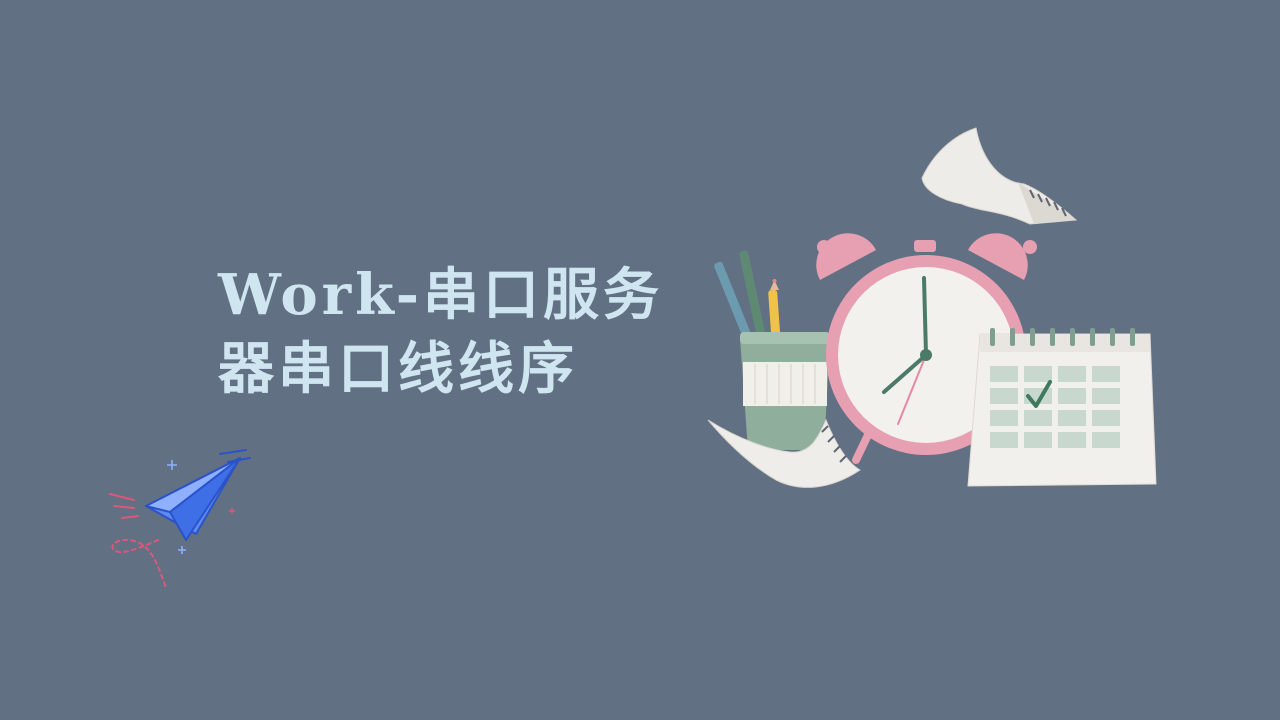 This screenshot has width=1280, height=720. I want to click on slide-title: Work-串口服务 器串口线线序, so click(478, 332).